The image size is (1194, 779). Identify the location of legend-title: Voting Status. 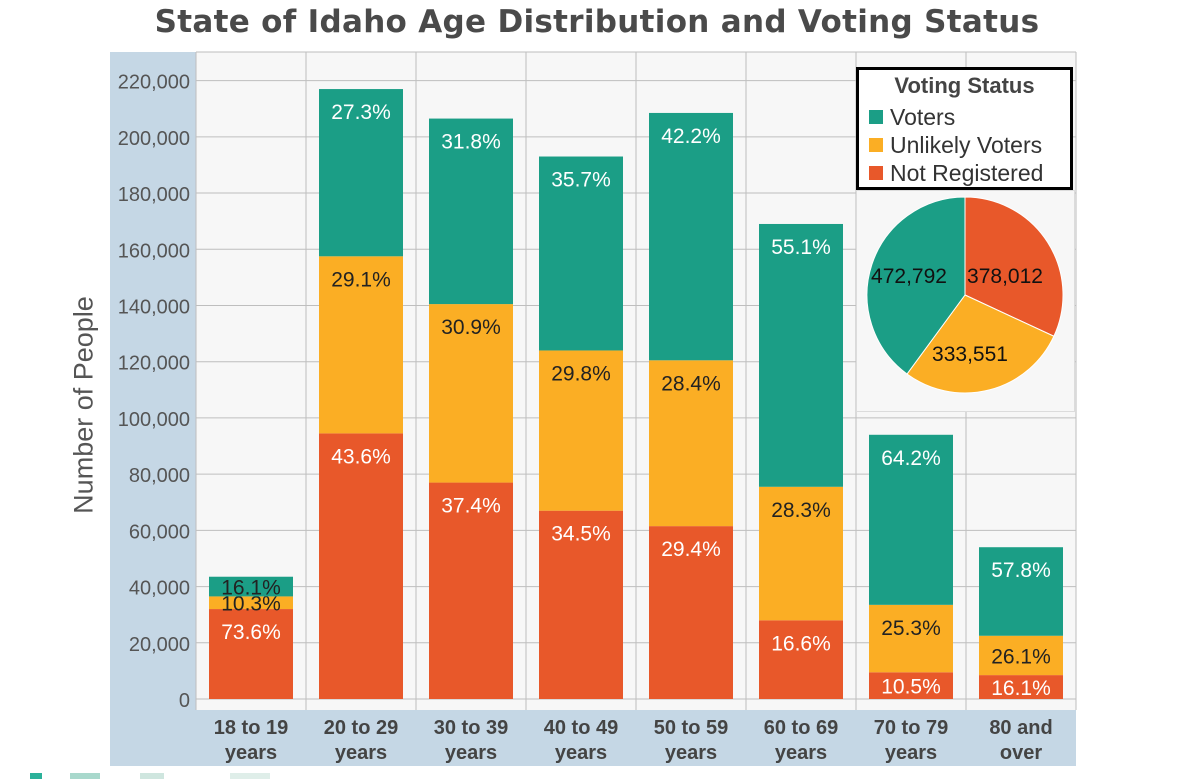
(964, 85).